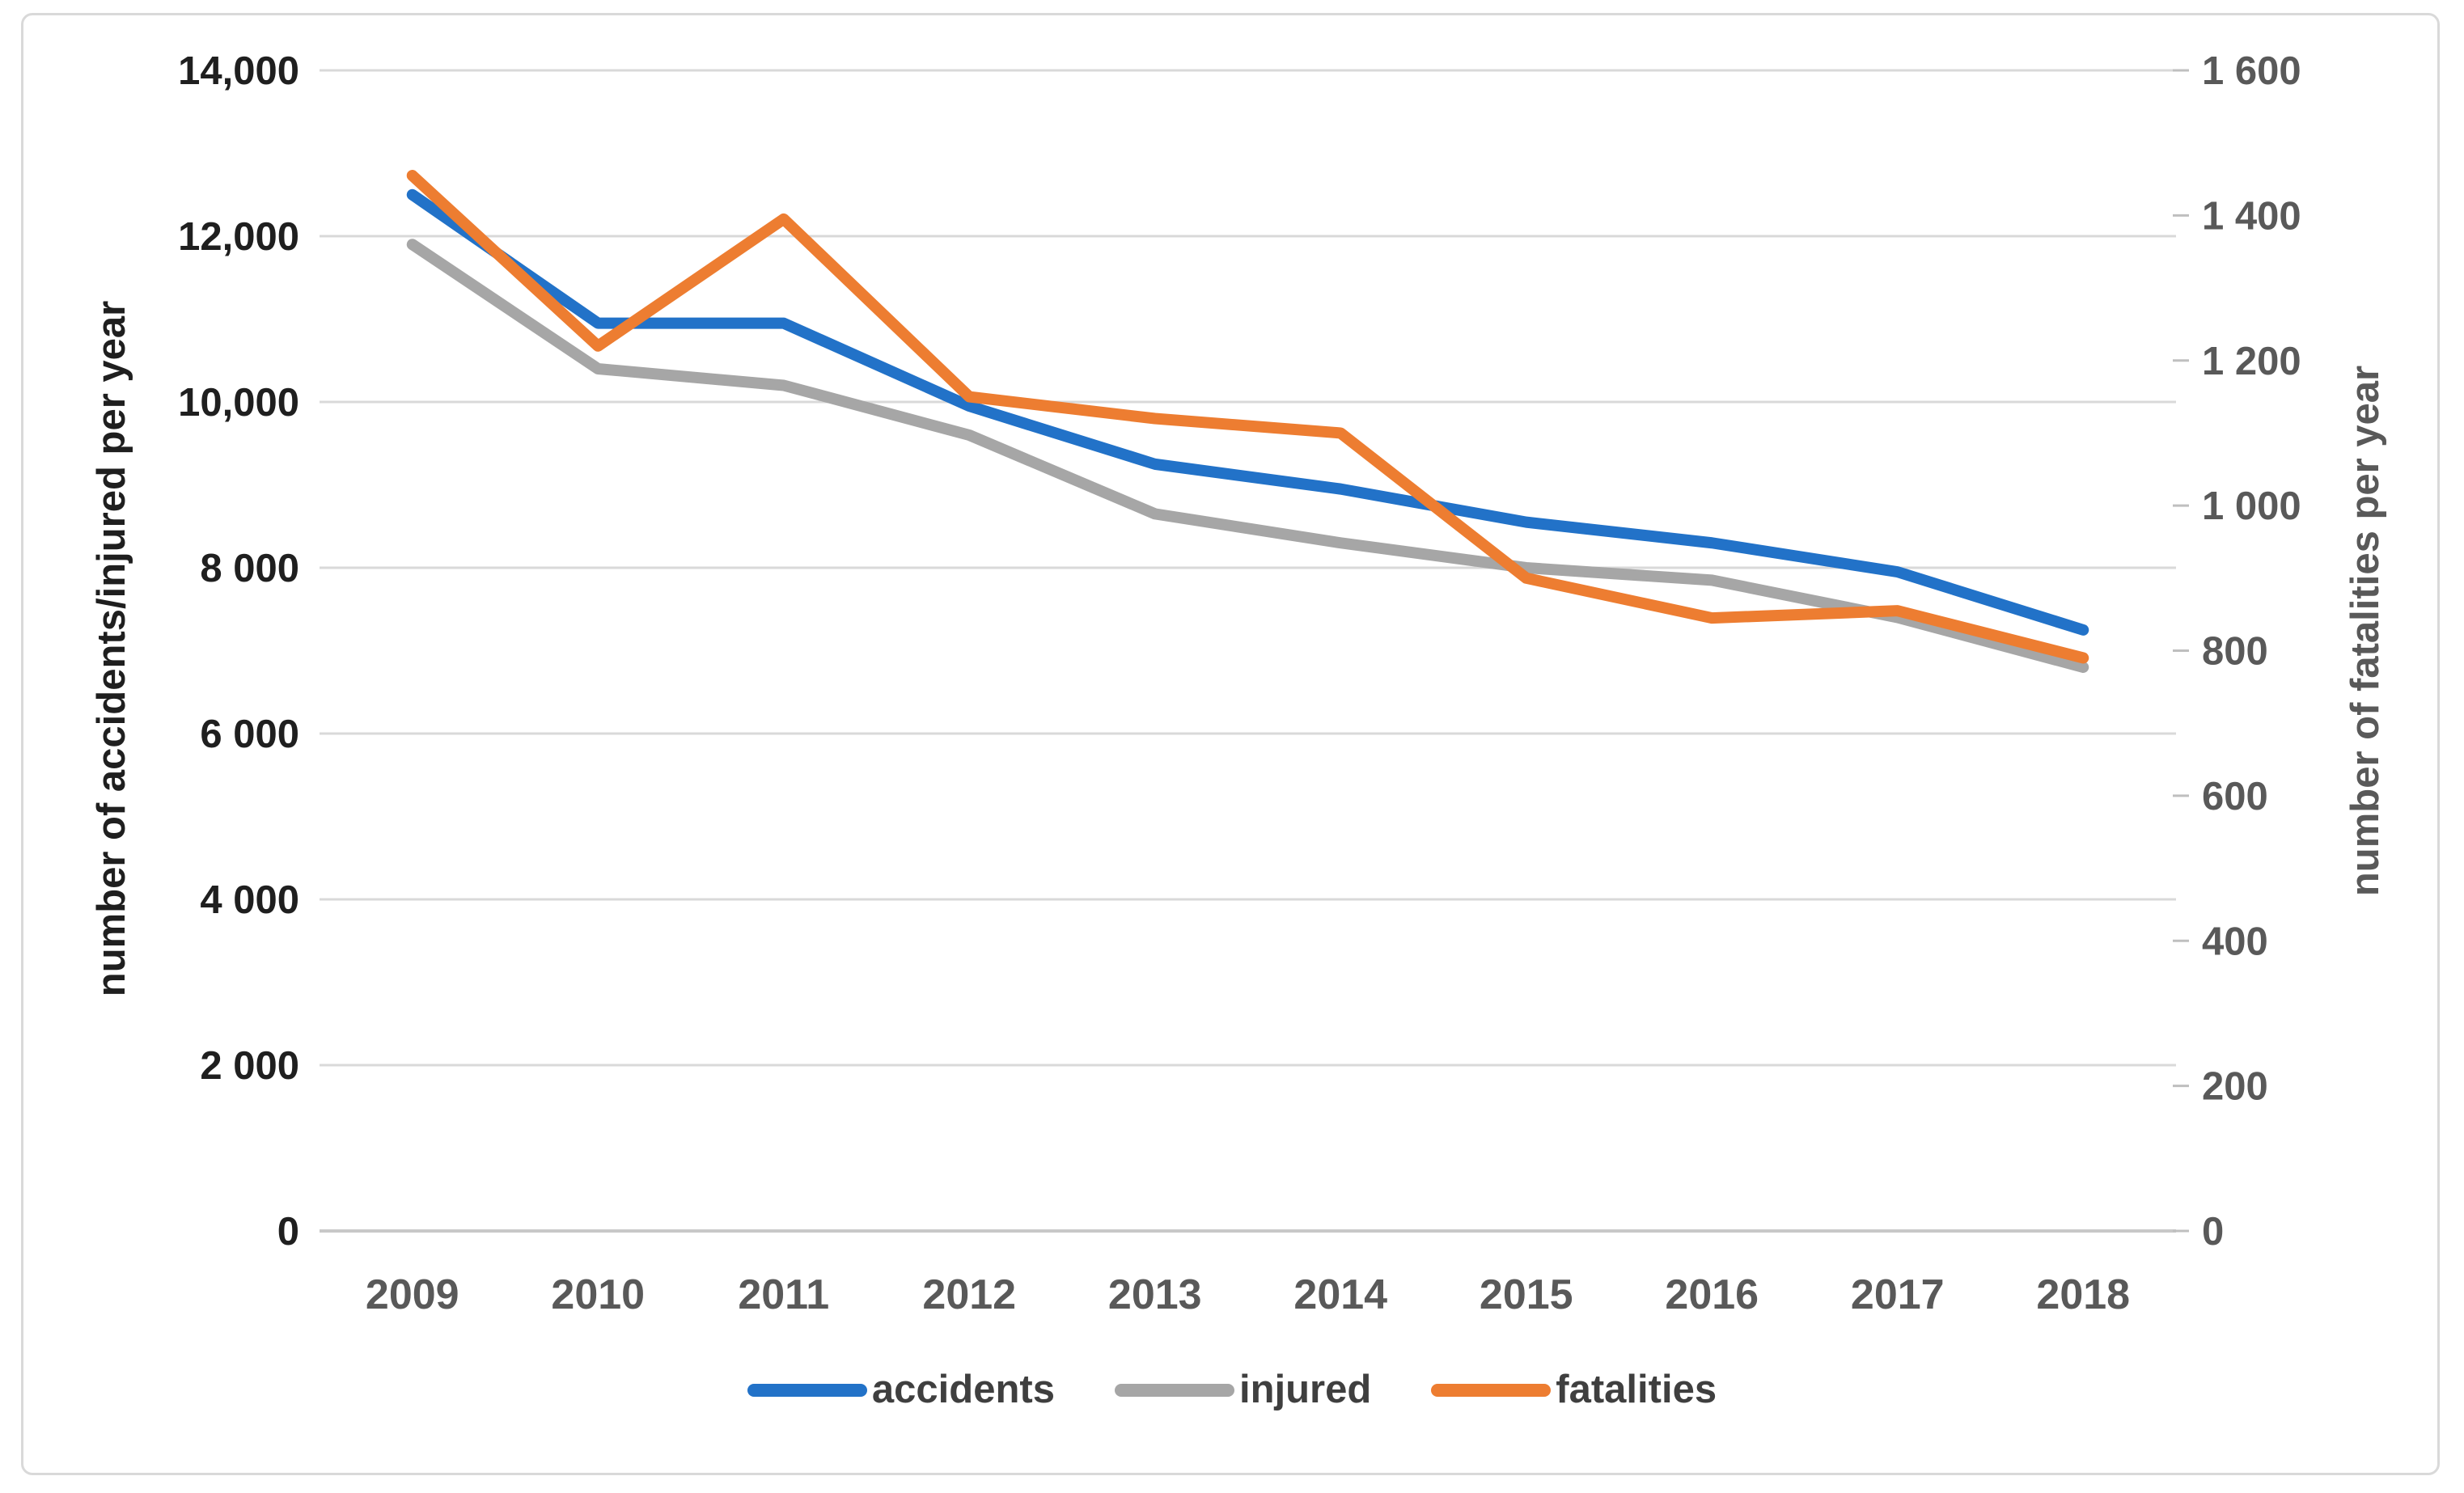  What do you see at coordinates (2365, 631) in the screenshot?
I see `right-axis-title: number of fatalities per year` at bounding box center [2365, 631].